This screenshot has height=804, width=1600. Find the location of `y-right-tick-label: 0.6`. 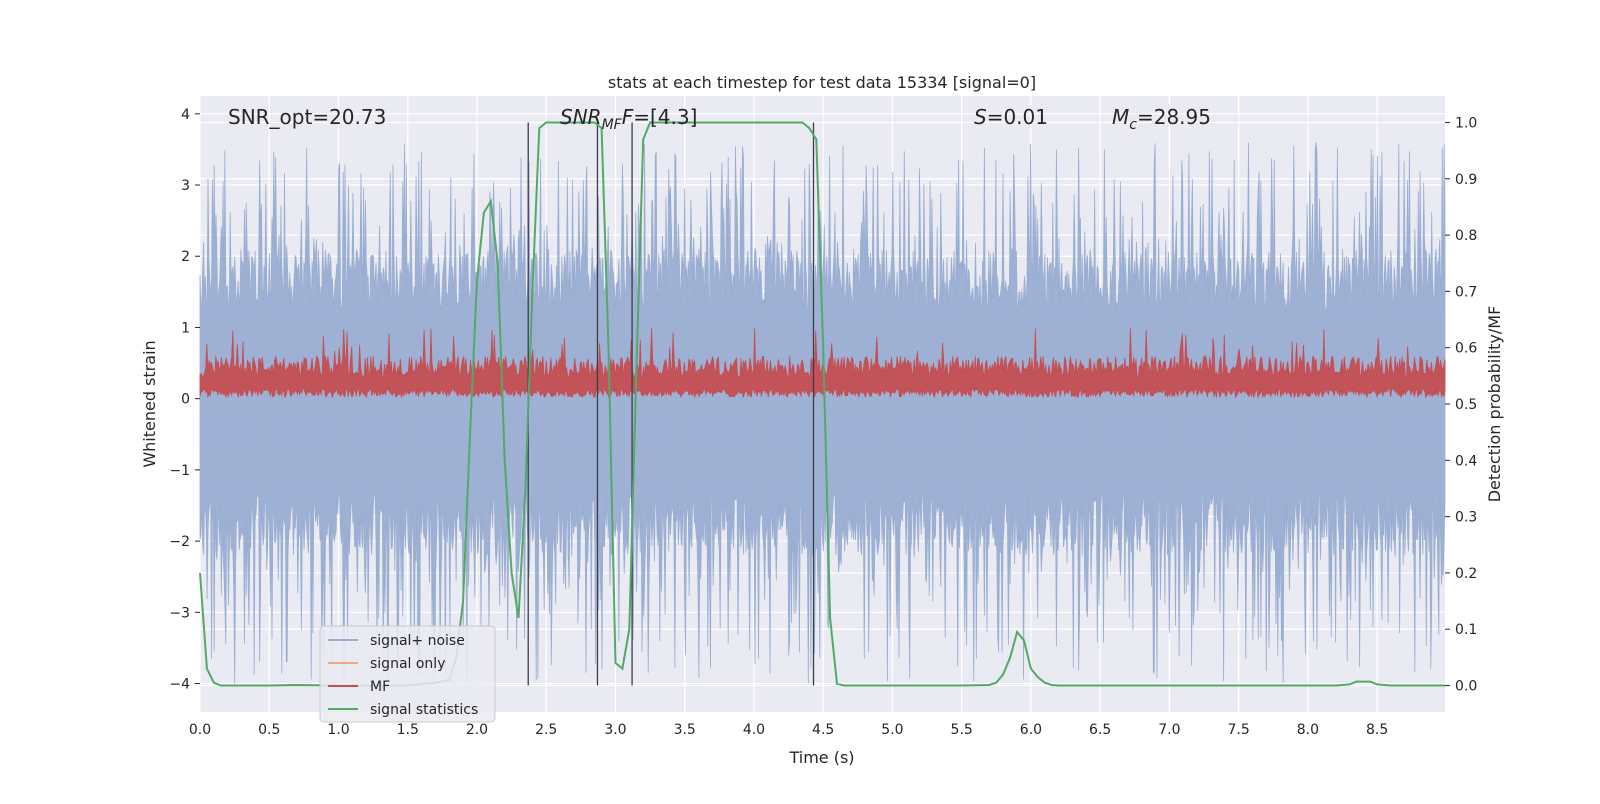

y-right-tick-label: 0.6 is located at coordinates (1466, 349).